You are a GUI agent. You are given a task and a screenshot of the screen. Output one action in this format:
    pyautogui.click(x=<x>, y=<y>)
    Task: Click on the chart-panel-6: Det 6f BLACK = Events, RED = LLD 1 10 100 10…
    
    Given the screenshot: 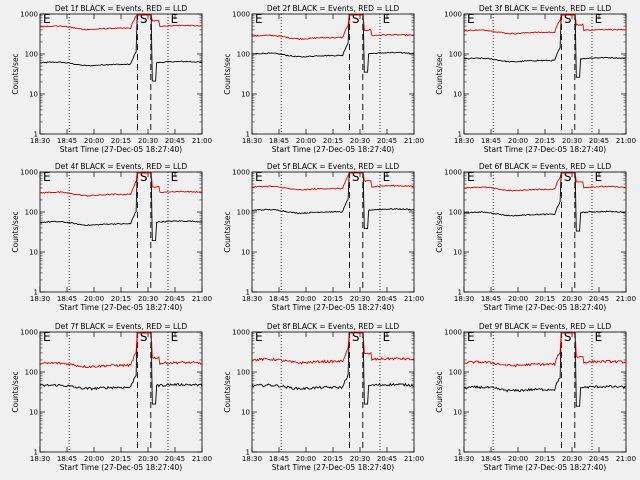 What is the action you would take?
    pyautogui.click(x=535, y=237)
    